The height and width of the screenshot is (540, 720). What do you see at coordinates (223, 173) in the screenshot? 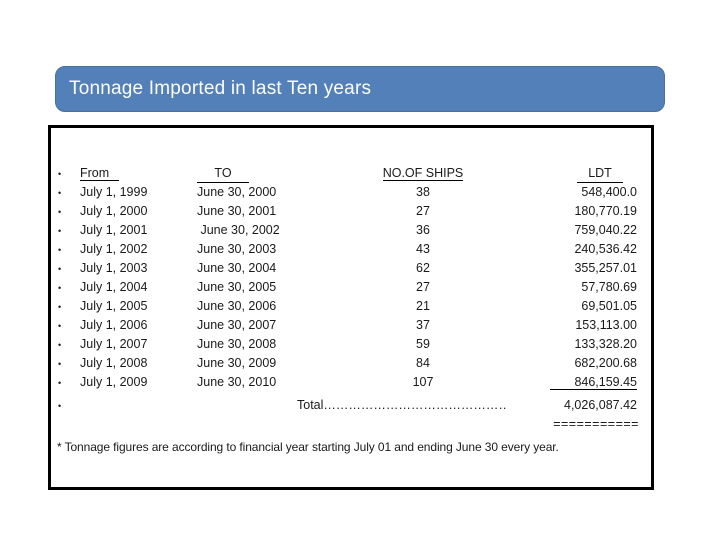
I see `header-to: TO` at bounding box center [223, 173].